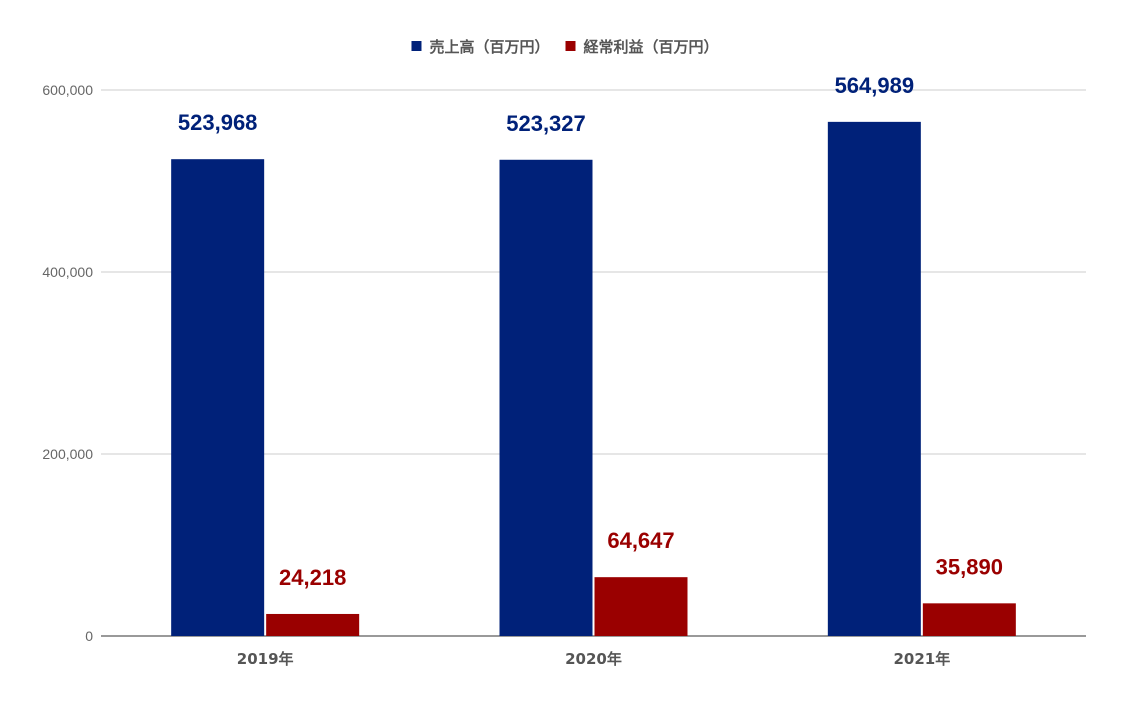 This screenshot has width=1122, height=703. What do you see at coordinates (67, 363) in the screenshot?
I see `y-axis: 0 200,000 400,000 600,000` at bounding box center [67, 363].